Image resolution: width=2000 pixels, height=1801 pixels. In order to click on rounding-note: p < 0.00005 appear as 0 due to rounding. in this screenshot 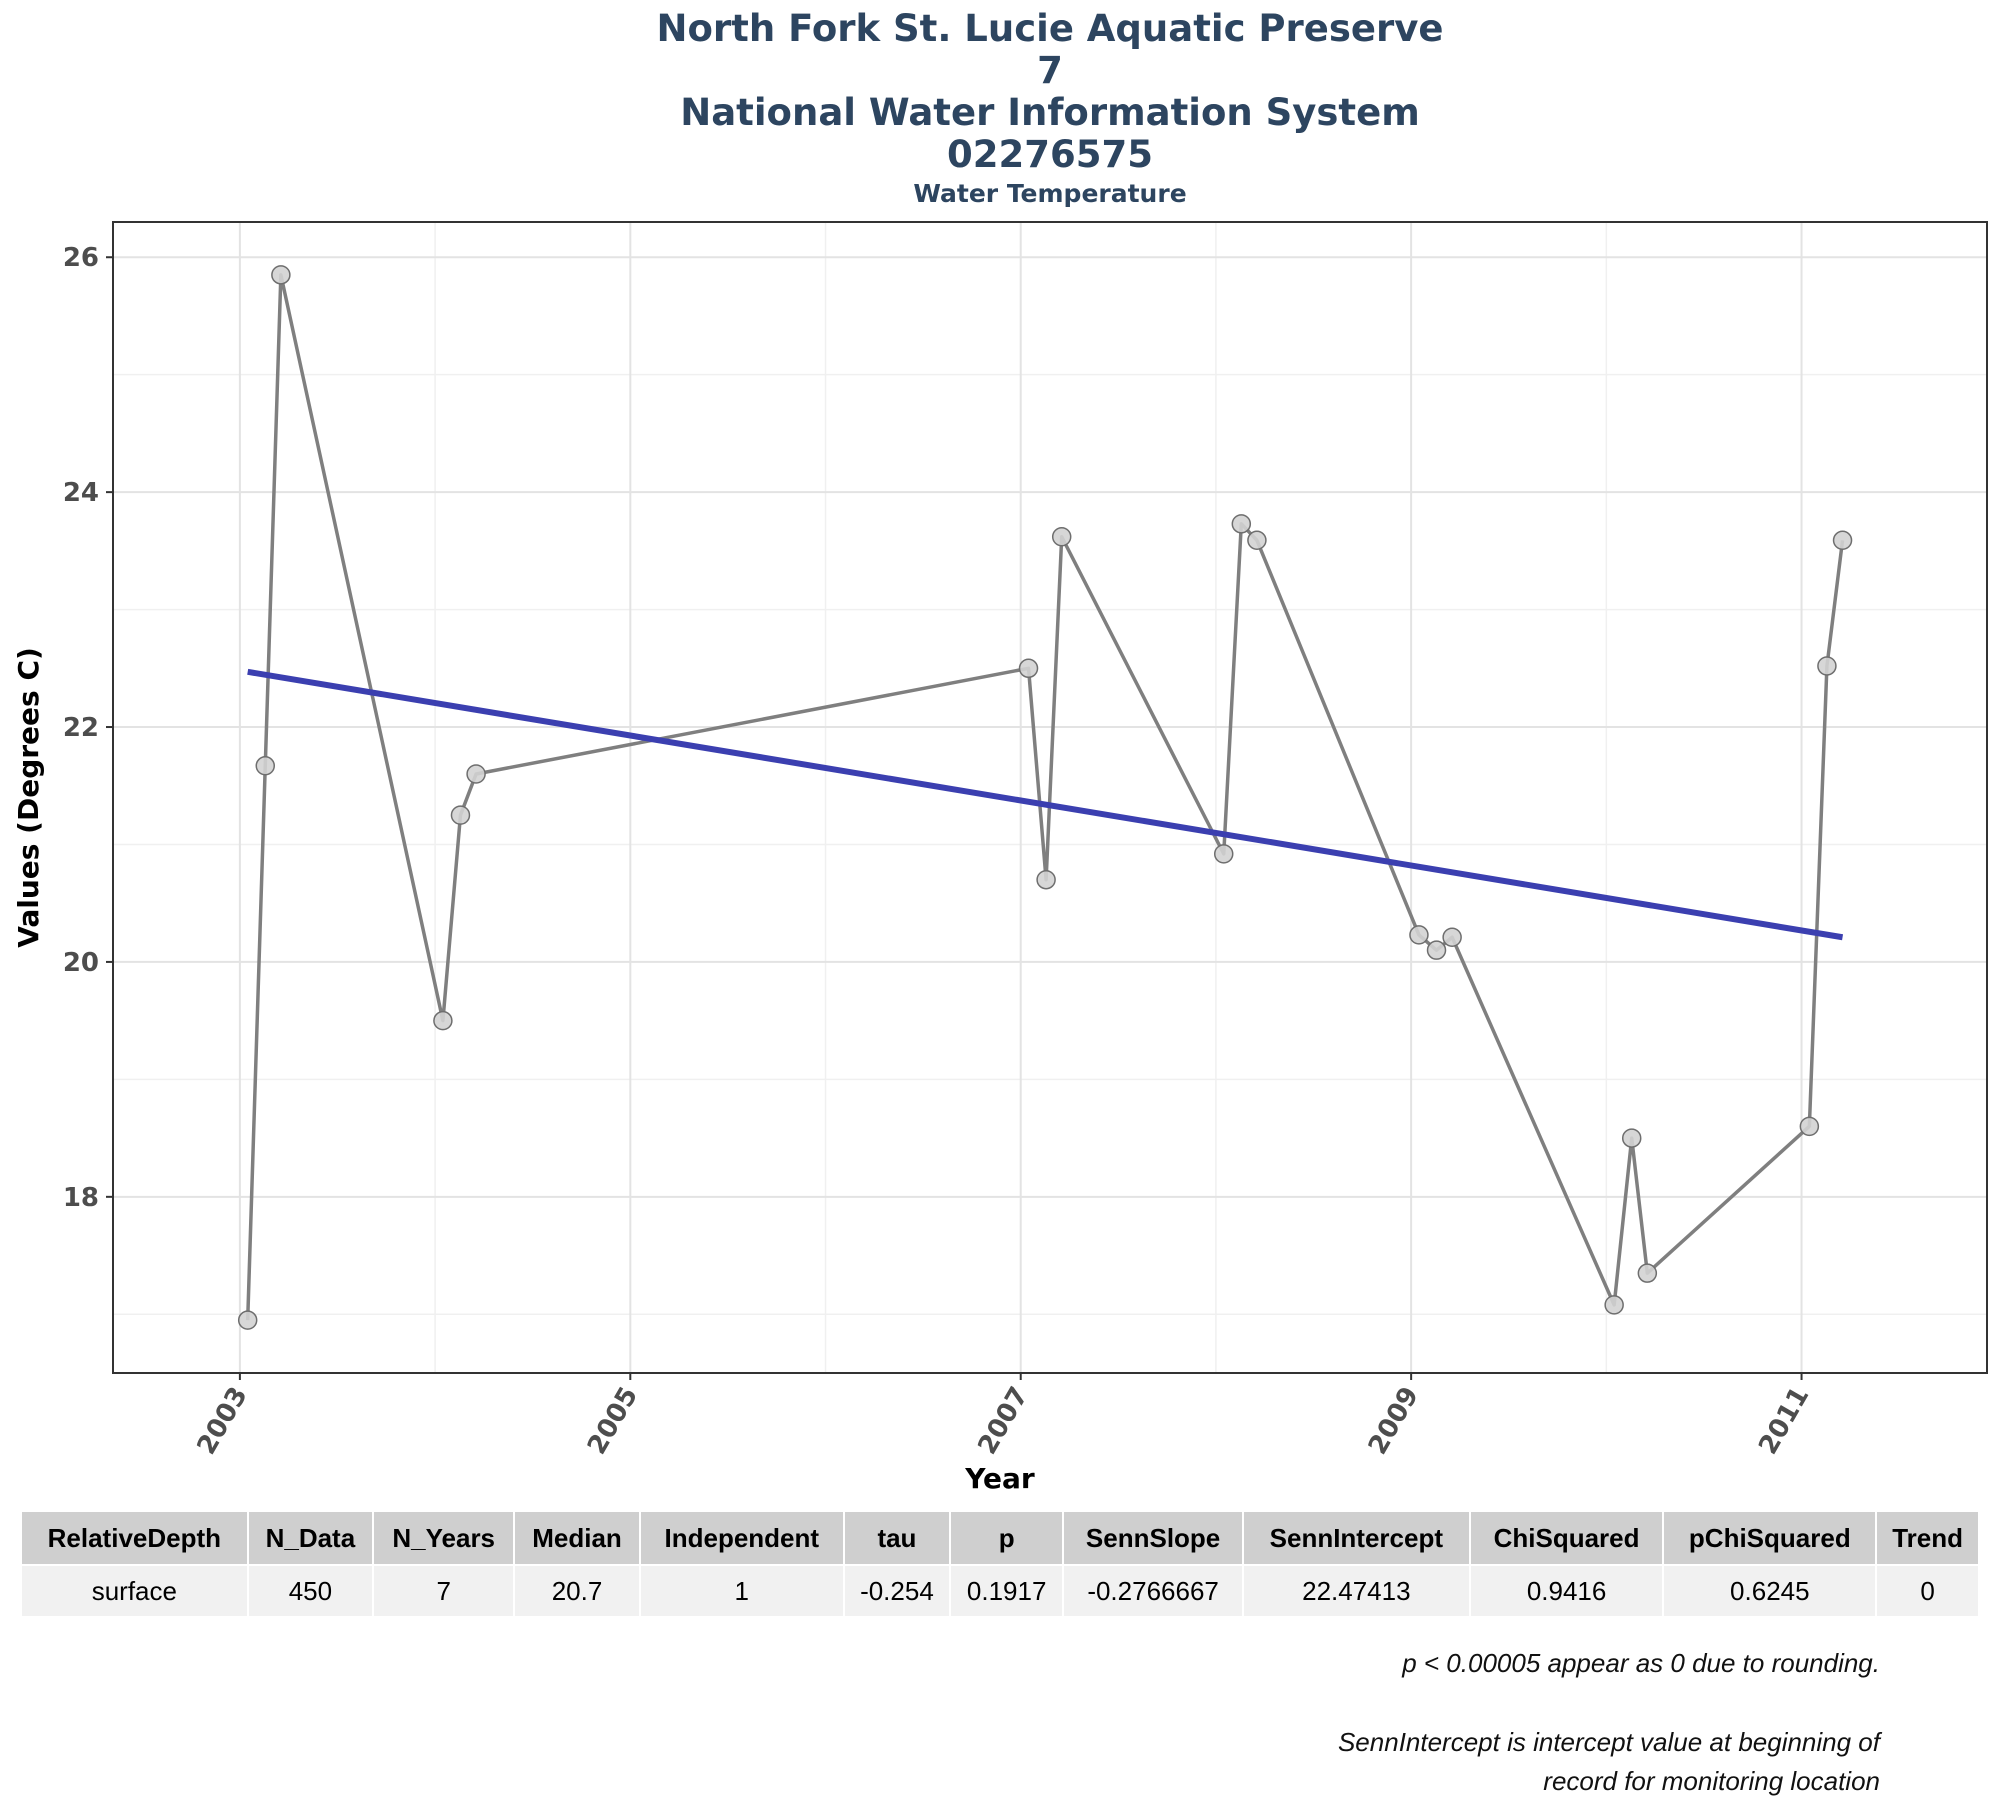, I will do `click(1641, 1663)`.